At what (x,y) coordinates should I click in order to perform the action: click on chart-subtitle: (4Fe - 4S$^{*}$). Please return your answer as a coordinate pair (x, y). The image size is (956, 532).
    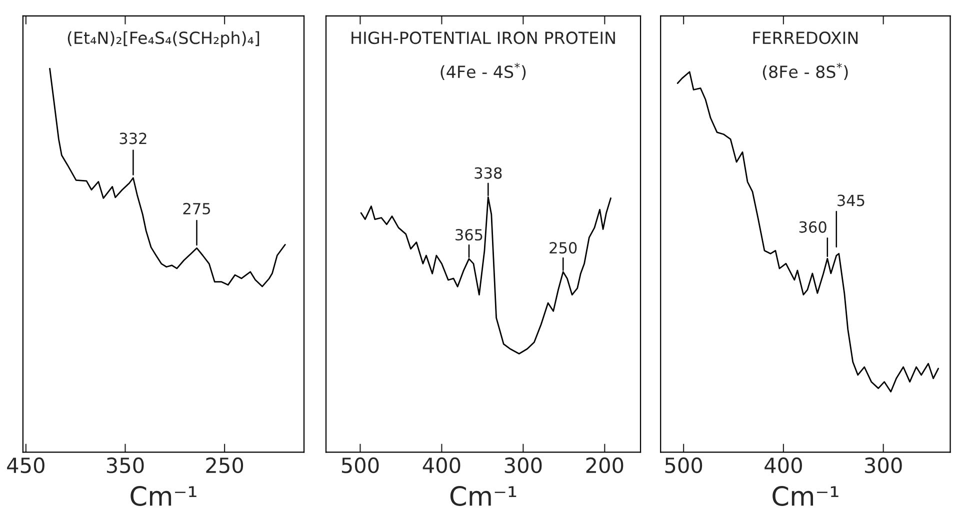
    Looking at the image, I should click on (483, 71).